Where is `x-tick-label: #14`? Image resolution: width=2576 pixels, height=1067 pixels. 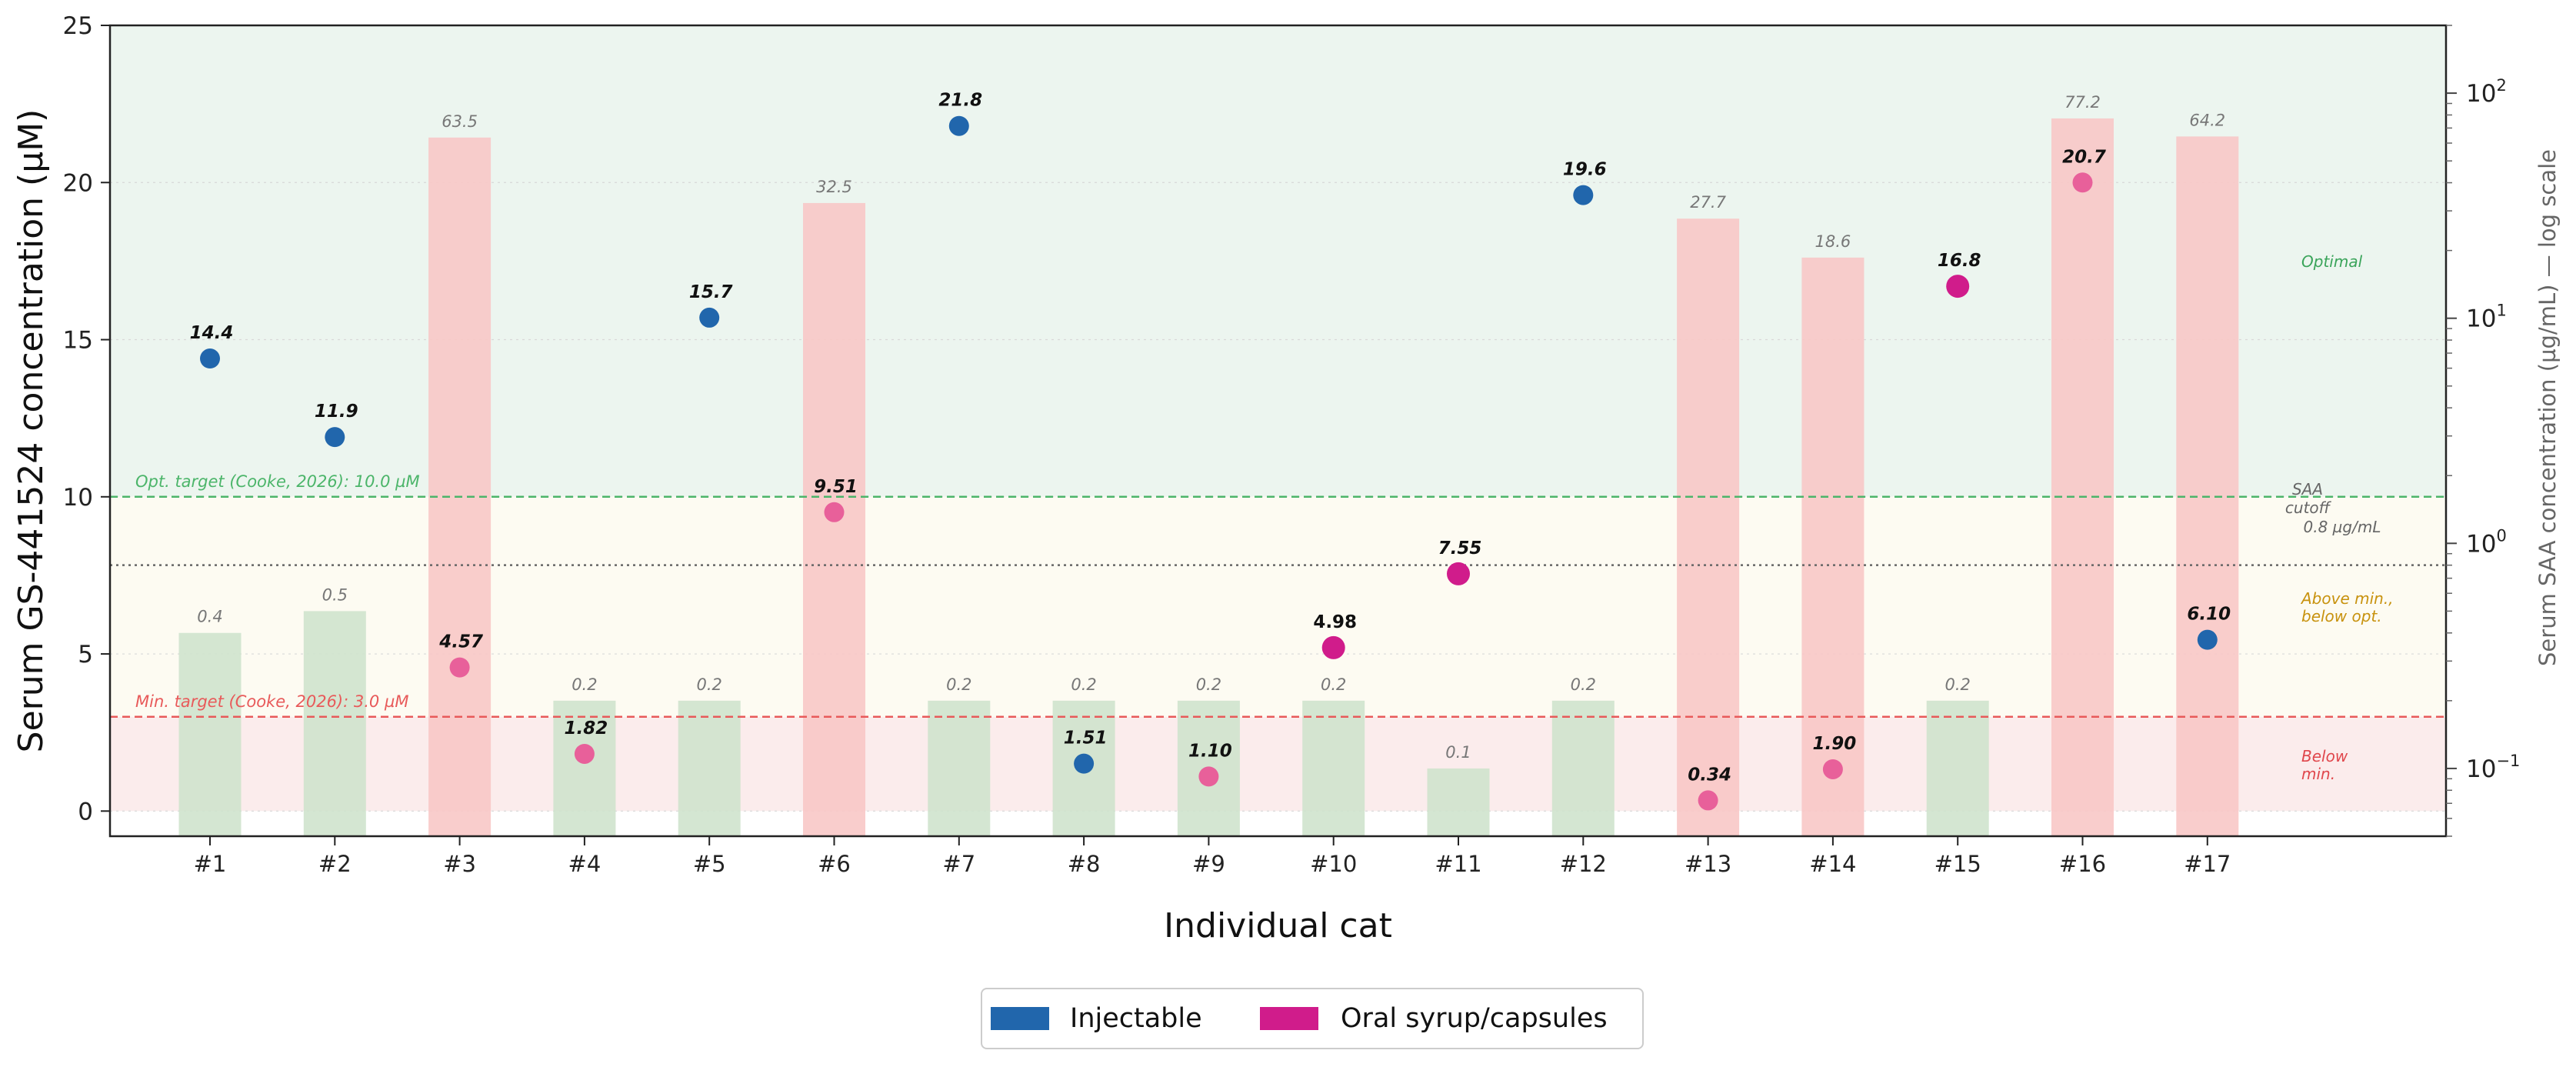 x-tick-label: #14 is located at coordinates (1832, 864).